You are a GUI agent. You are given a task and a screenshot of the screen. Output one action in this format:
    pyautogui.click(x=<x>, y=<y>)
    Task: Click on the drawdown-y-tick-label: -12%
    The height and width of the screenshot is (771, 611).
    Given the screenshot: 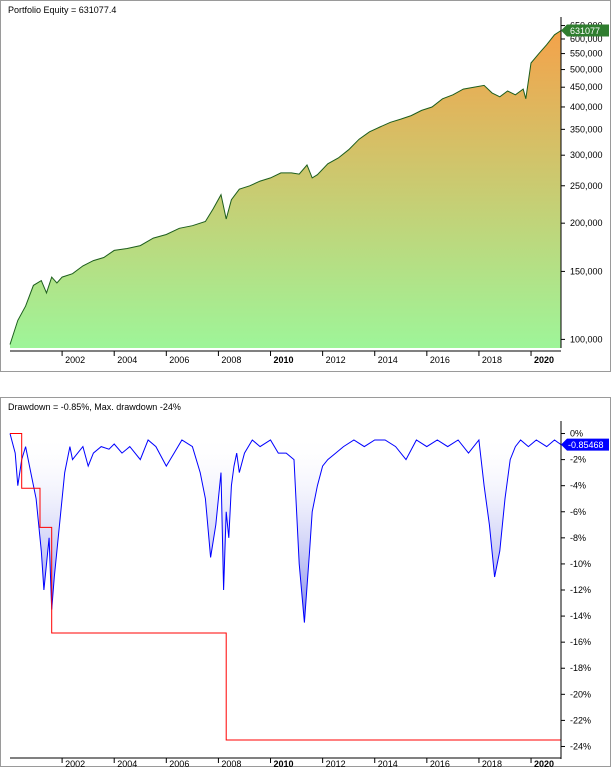 What is the action you would take?
    pyautogui.click(x=580, y=590)
    